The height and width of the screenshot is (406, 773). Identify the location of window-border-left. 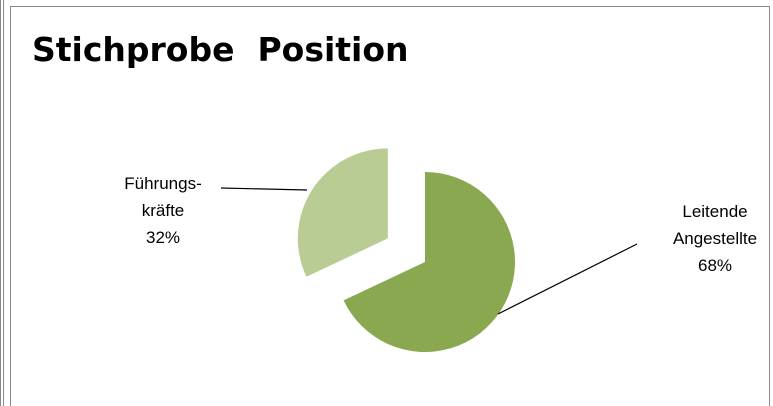
(2, 203).